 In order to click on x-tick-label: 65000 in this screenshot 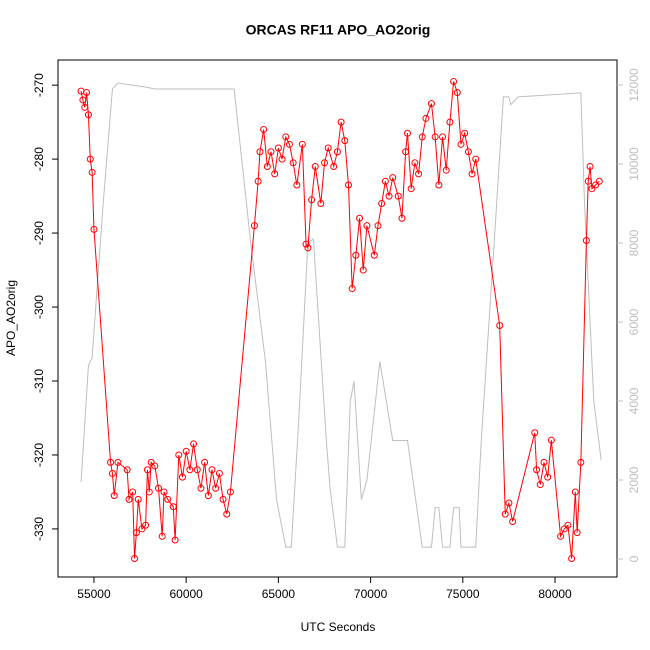, I will do `click(279, 594)`.